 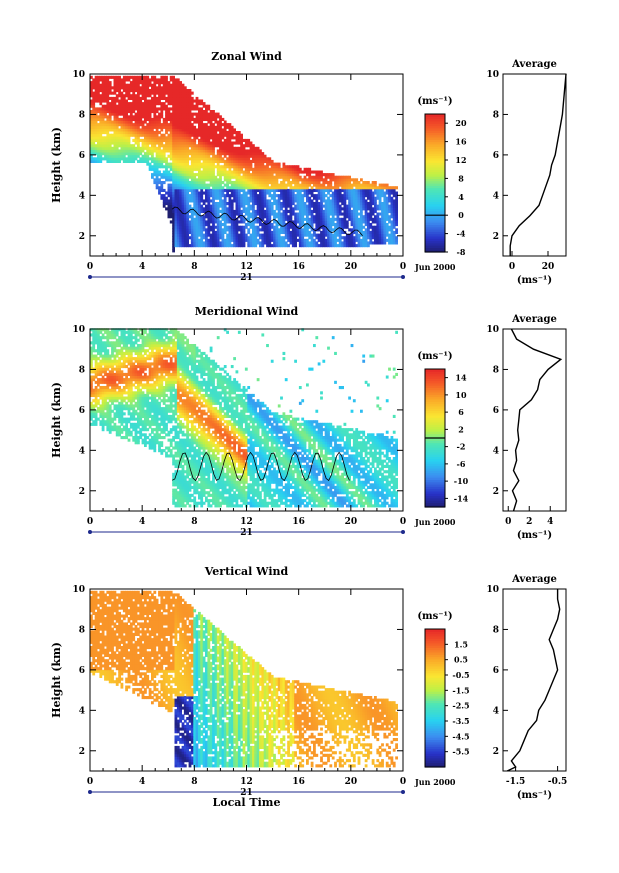 I want to click on date-label: 21, so click(x=246, y=278).